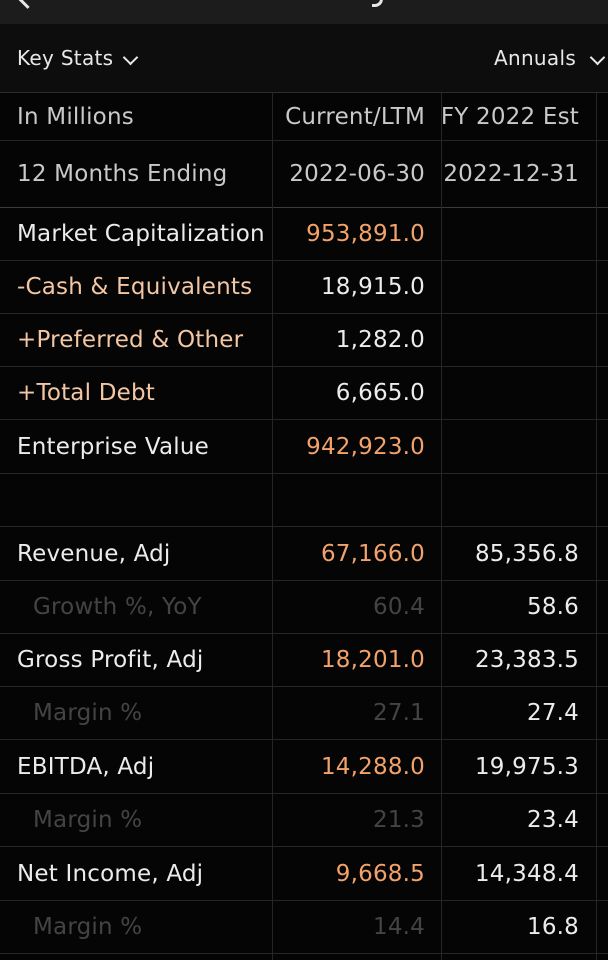 This screenshot has width=608, height=960. I want to click on table-header-row: In Millions Current/LTM FY 2022 Est, so click(304, 117).